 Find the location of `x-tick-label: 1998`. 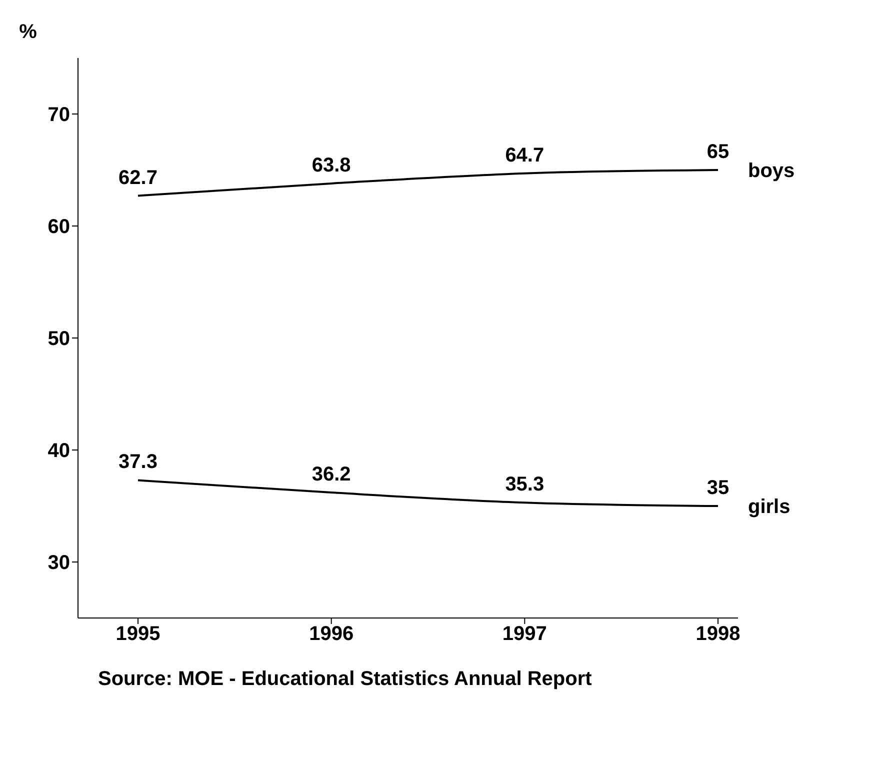

x-tick-label: 1998 is located at coordinates (718, 634).